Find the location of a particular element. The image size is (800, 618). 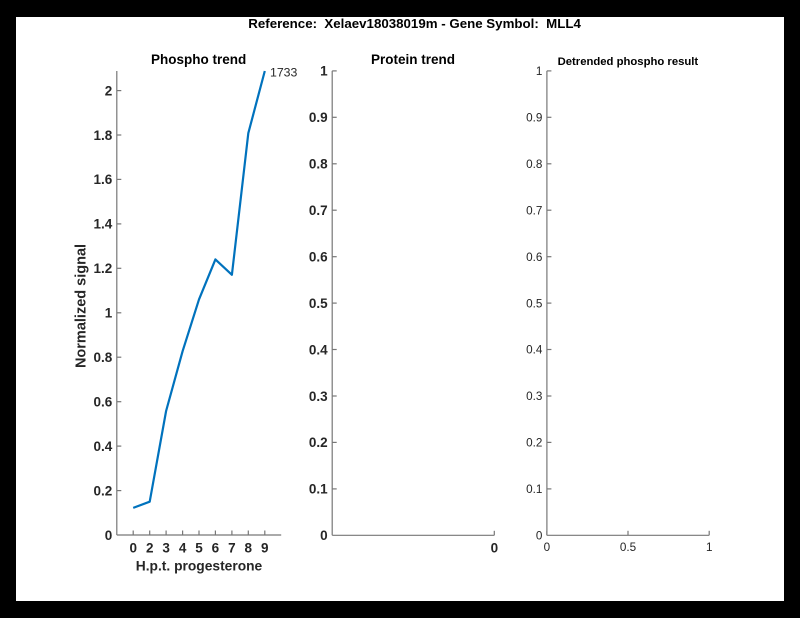

svg-text: 3 is located at coordinates (166, 548).